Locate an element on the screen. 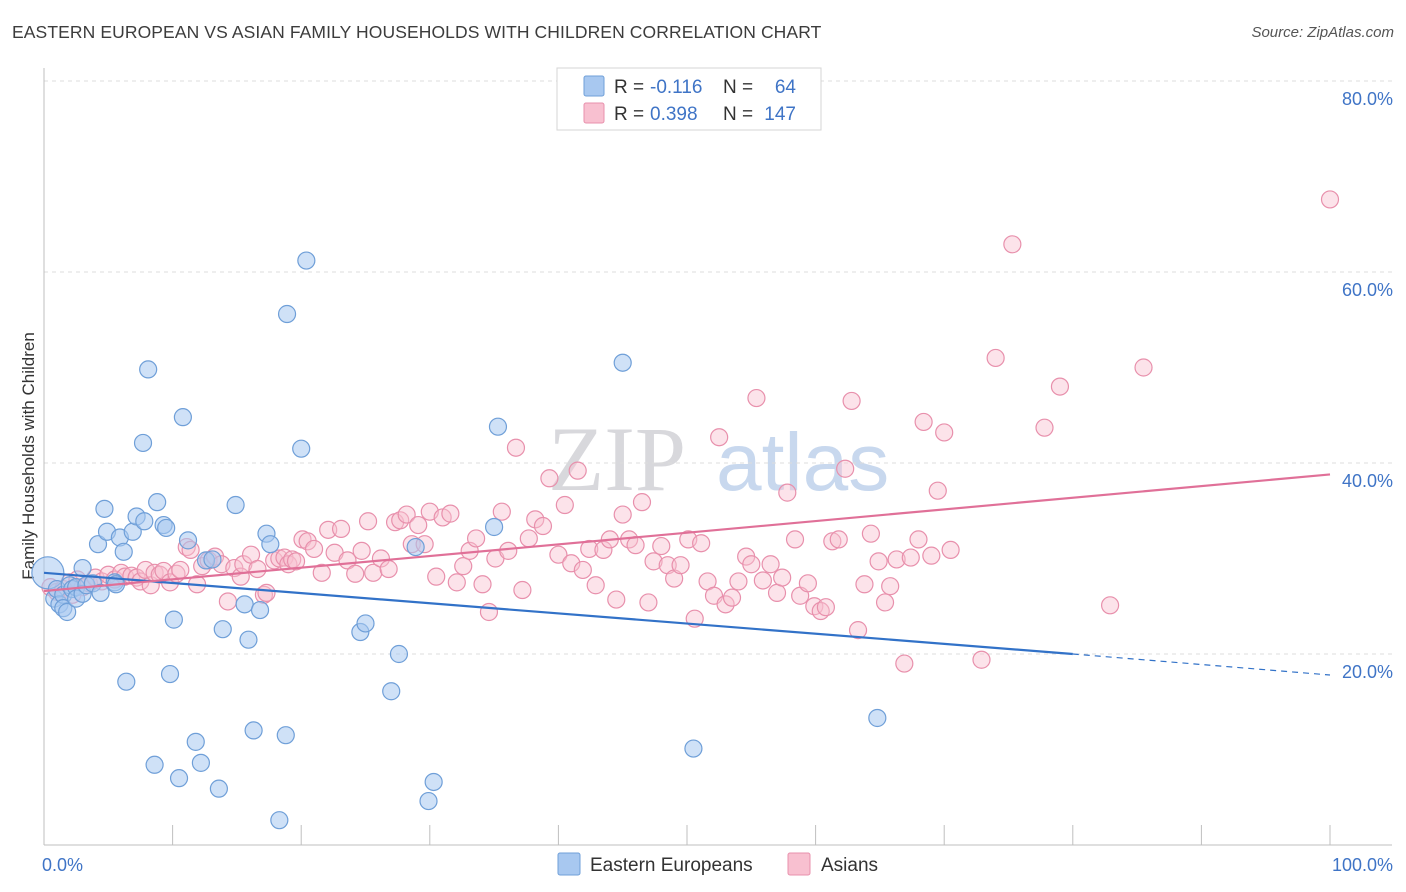 The width and height of the screenshot is (1406, 892). legend-bottom-label-asians: Asians is located at coordinates (849, 865).